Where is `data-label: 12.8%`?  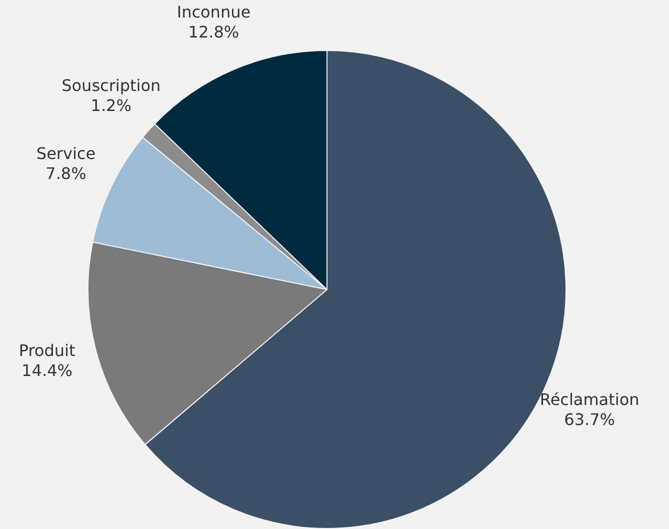
data-label: 12.8% is located at coordinates (214, 32).